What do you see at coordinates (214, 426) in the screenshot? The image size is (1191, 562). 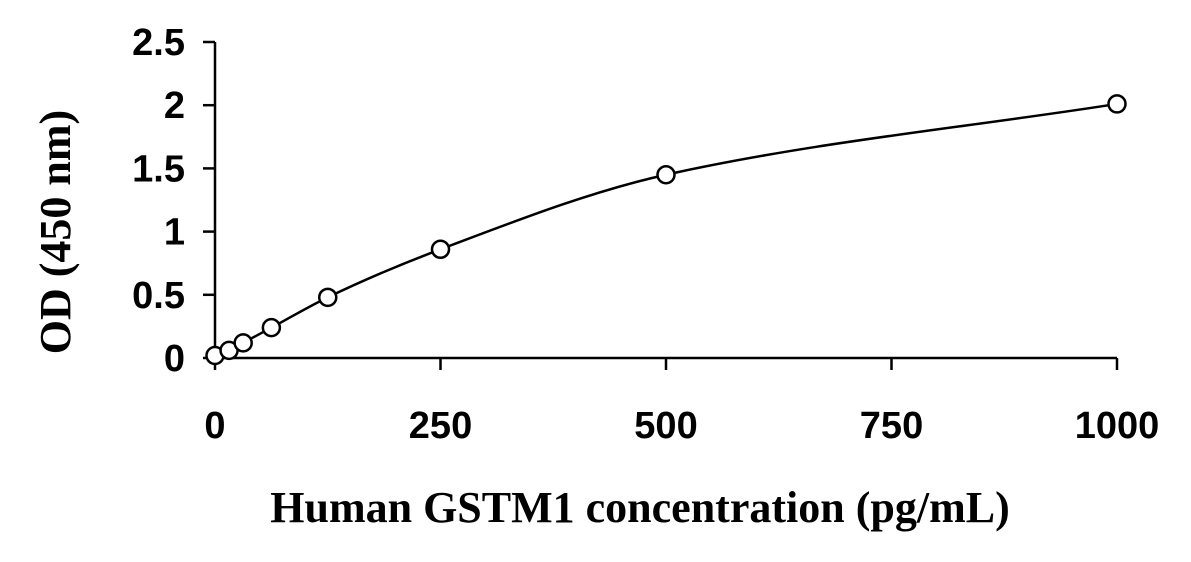 I see `x-tick-label: 0` at bounding box center [214, 426].